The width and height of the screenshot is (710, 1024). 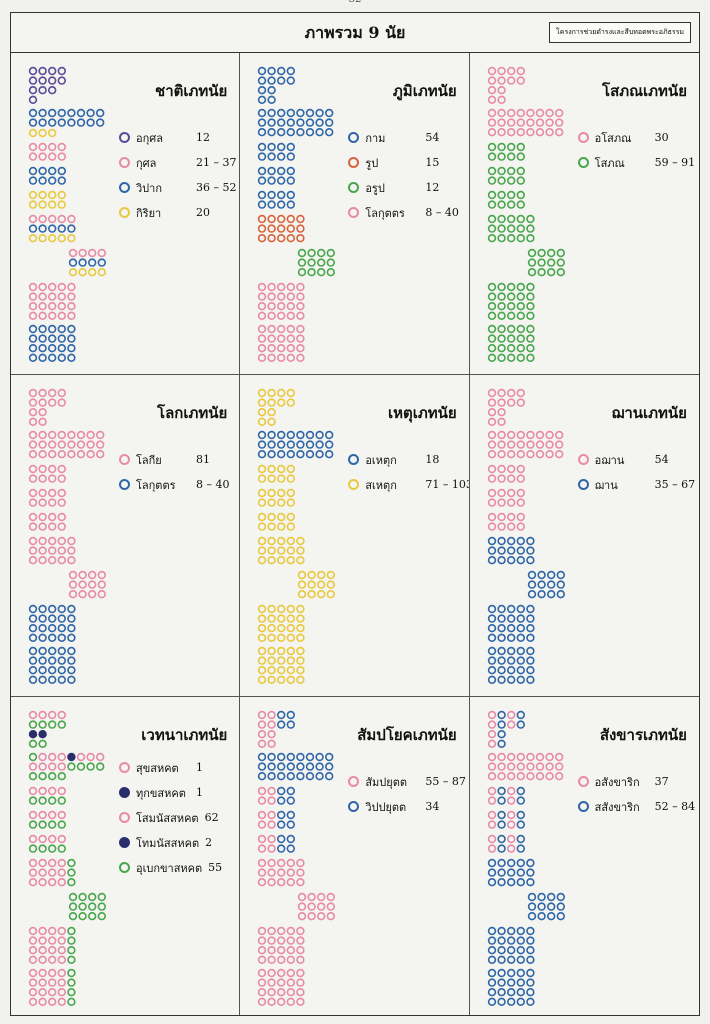 I want to click on legend-label: กิริยา, so click(x=149, y=213).